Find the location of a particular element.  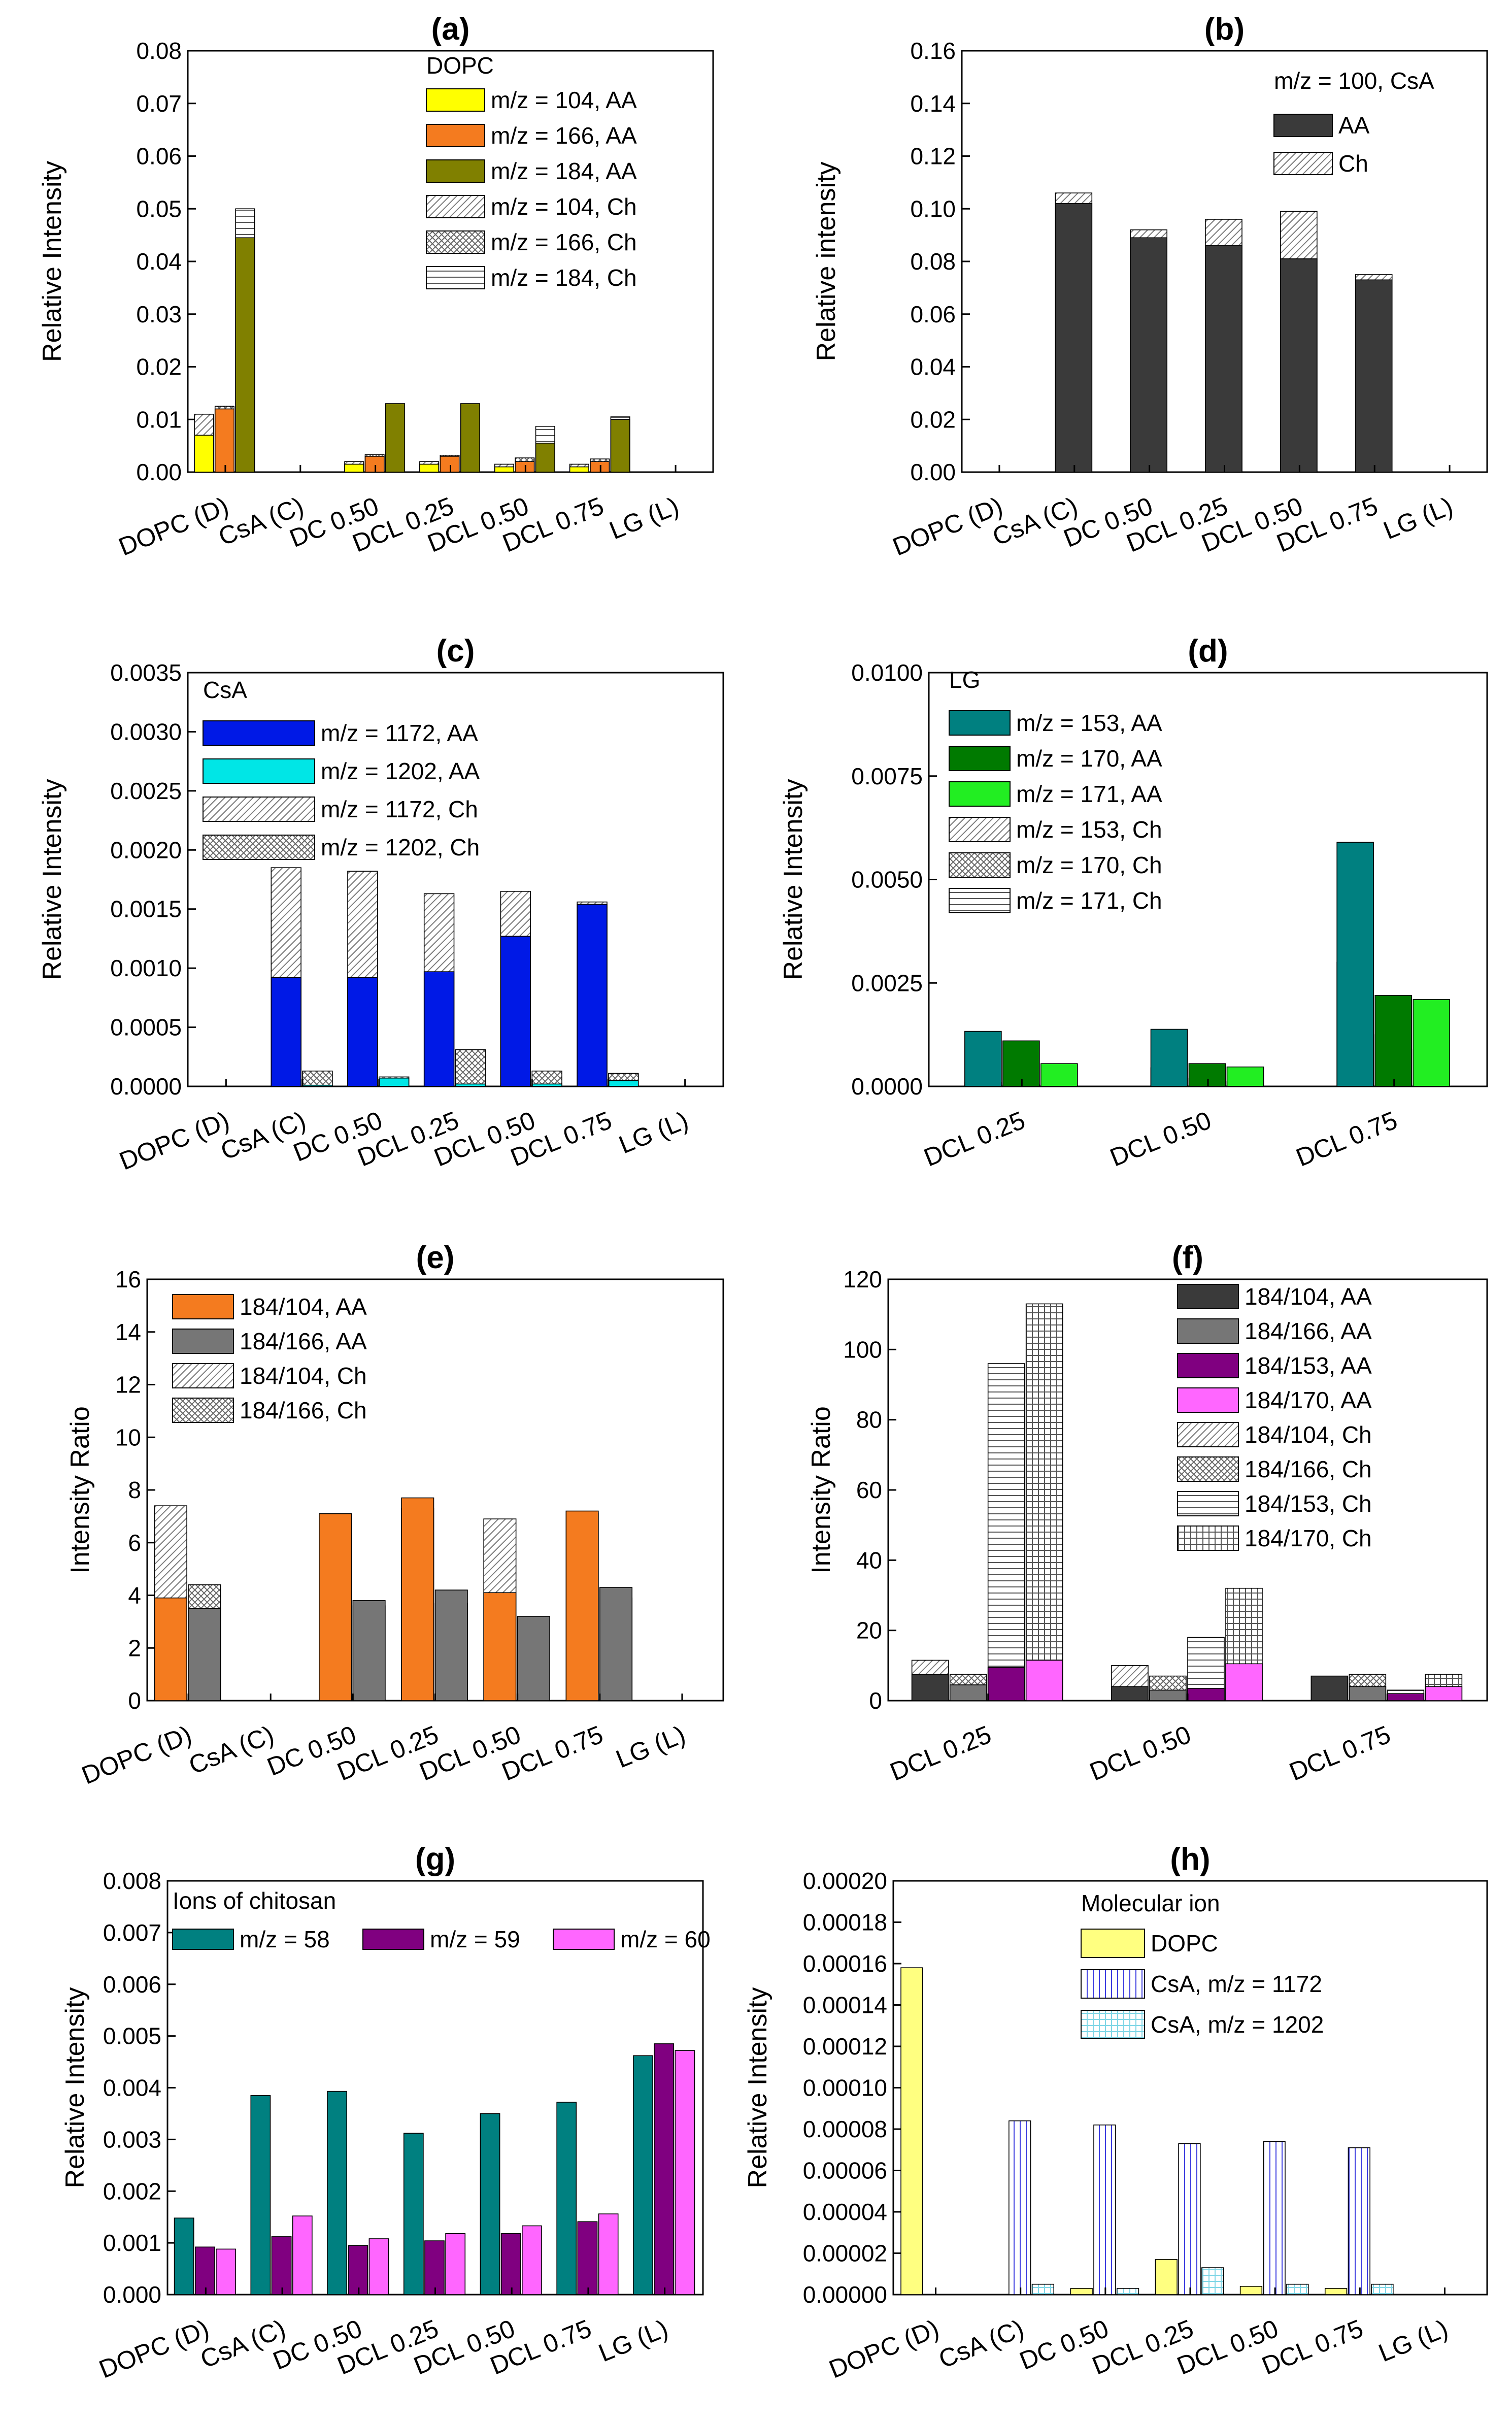

bar-e-5-184-166-aa is located at coordinates (616, 1644).